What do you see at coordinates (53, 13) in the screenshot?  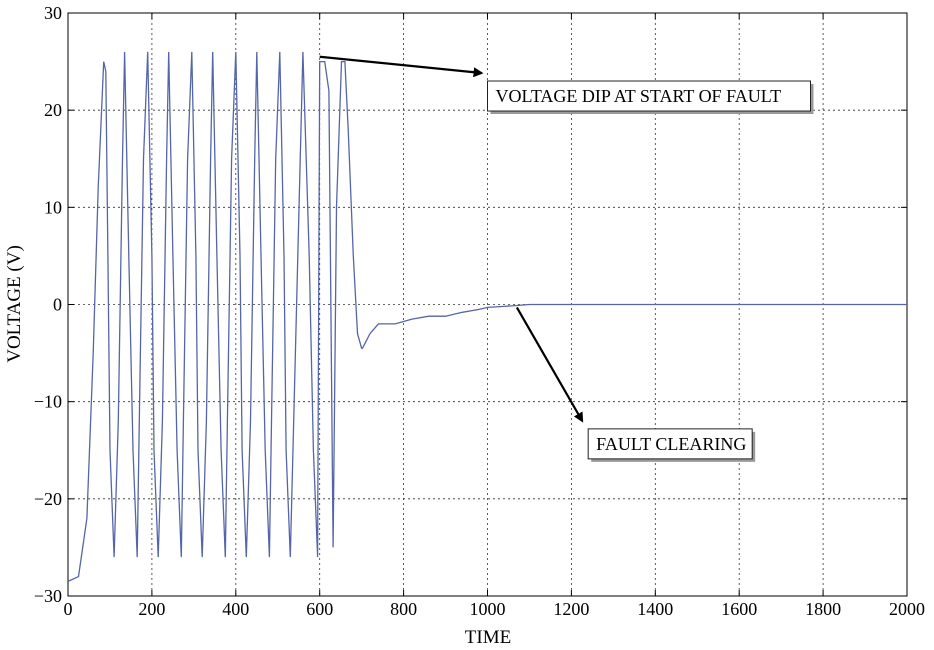 I see `y-tick-label: 30` at bounding box center [53, 13].